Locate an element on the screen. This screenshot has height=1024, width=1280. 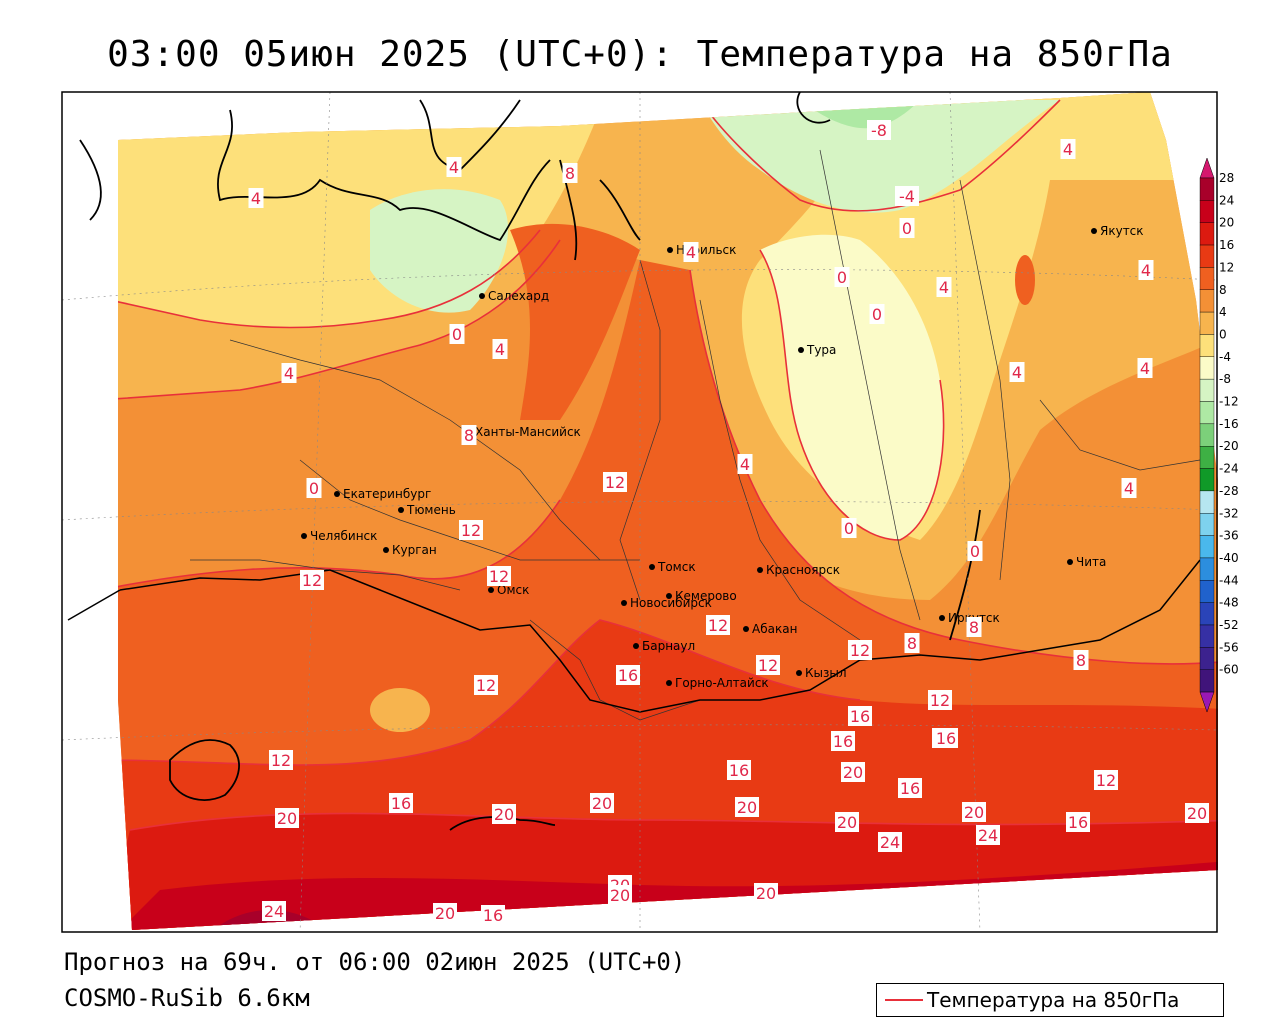
city-label: Челябинск is located at coordinates (343, 536).